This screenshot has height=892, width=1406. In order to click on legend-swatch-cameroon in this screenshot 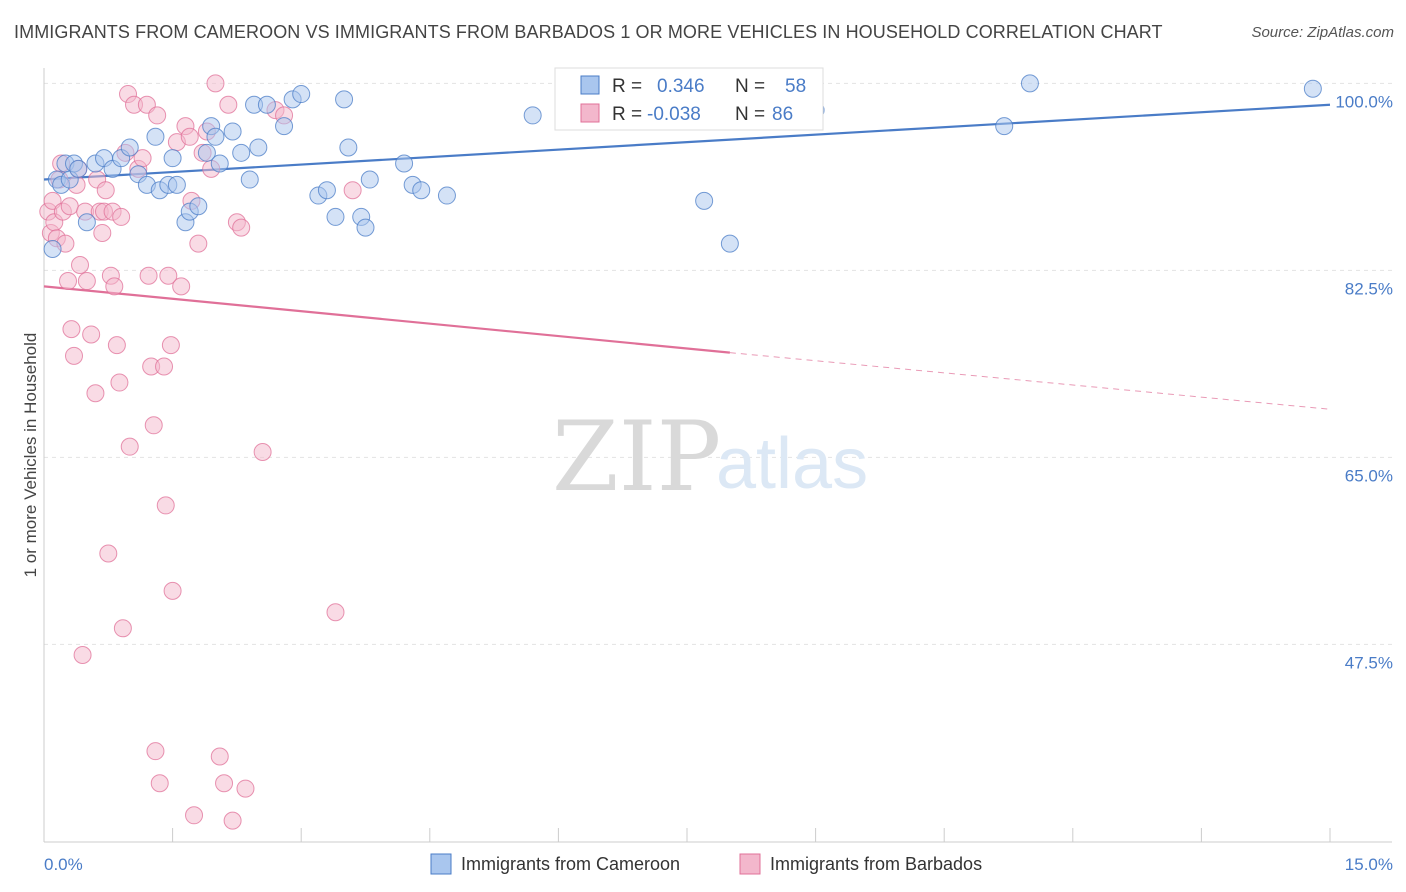, I will do `click(441, 864)`.